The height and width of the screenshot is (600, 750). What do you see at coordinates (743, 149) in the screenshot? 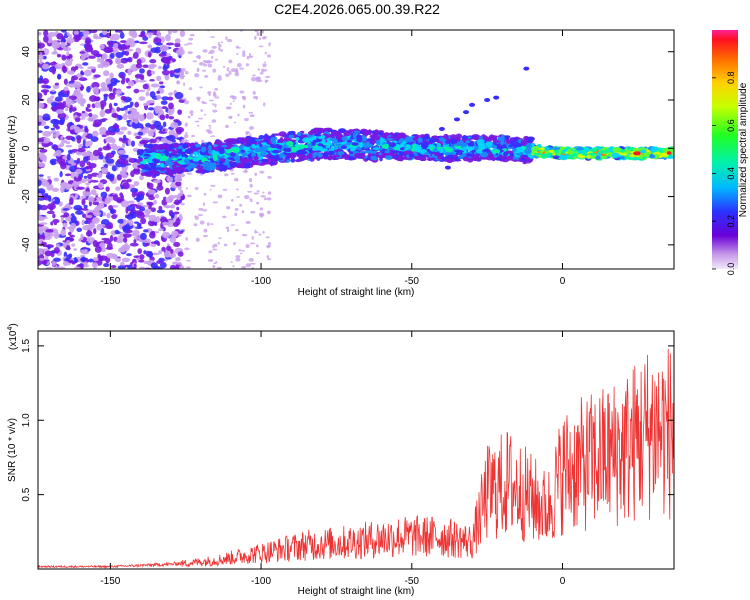
I see `colorbar-label: Normalized spectral amplitude` at bounding box center [743, 149].